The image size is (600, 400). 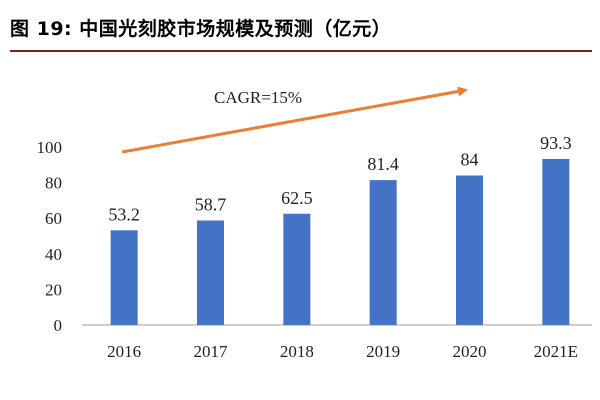 I want to click on x-tick-label: 2017, so click(x=211, y=351).